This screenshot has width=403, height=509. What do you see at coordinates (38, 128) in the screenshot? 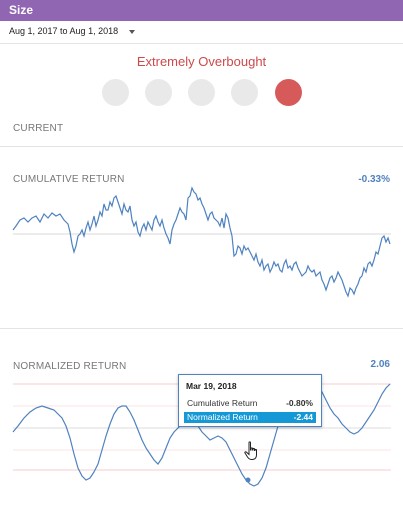
I see `current-section-label: CURRENT` at bounding box center [38, 128].